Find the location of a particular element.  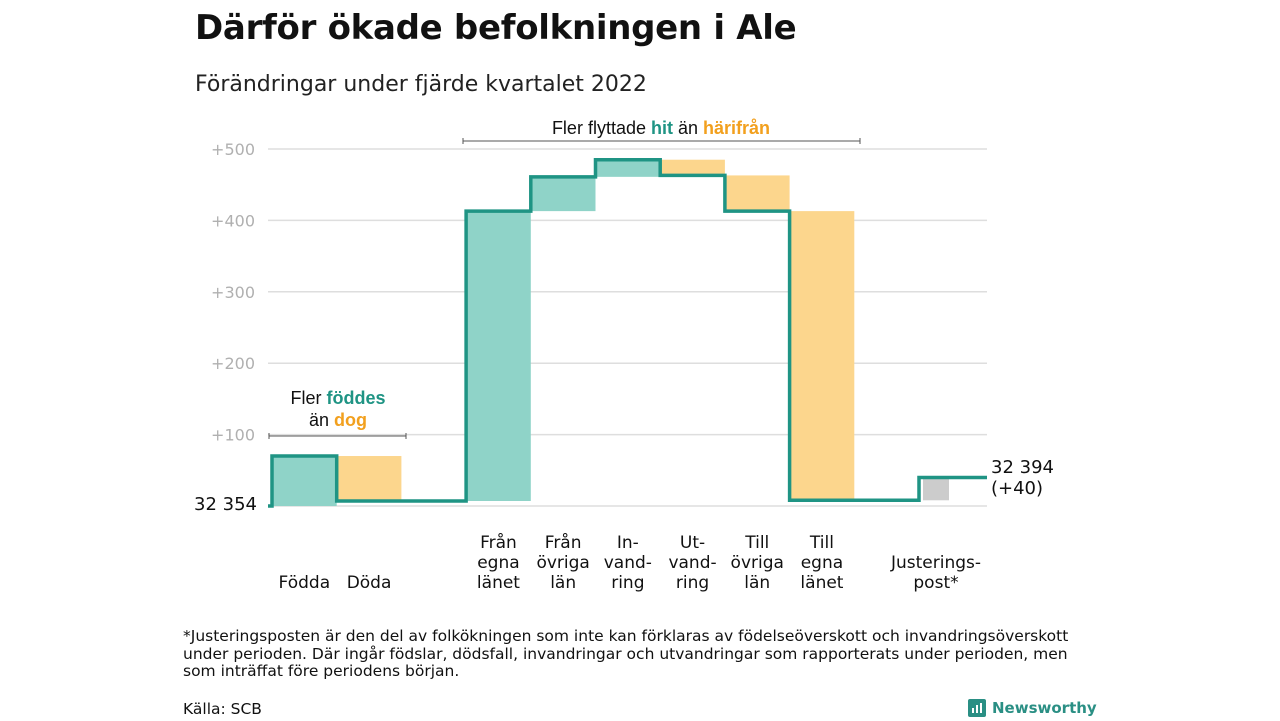

brand-logo: Newsworthy is located at coordinates (1032, 708).